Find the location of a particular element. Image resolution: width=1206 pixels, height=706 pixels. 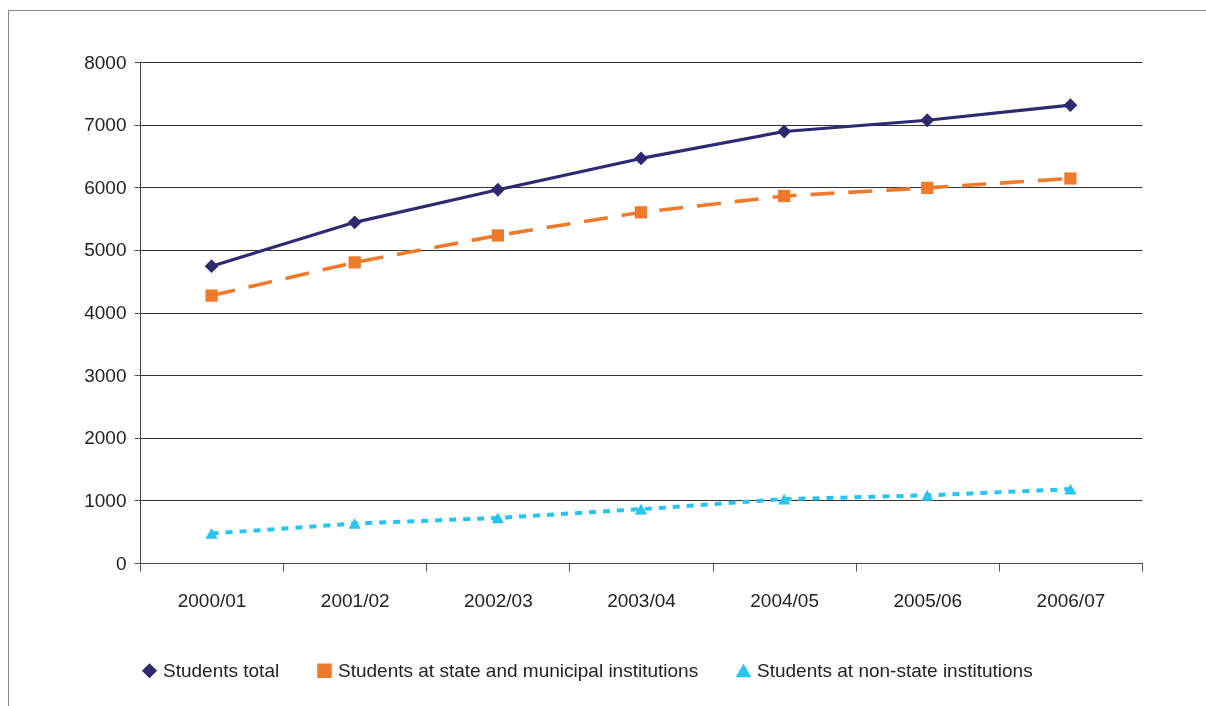

x-tick-label: 2001/02 is located at coordinates (355, 600).